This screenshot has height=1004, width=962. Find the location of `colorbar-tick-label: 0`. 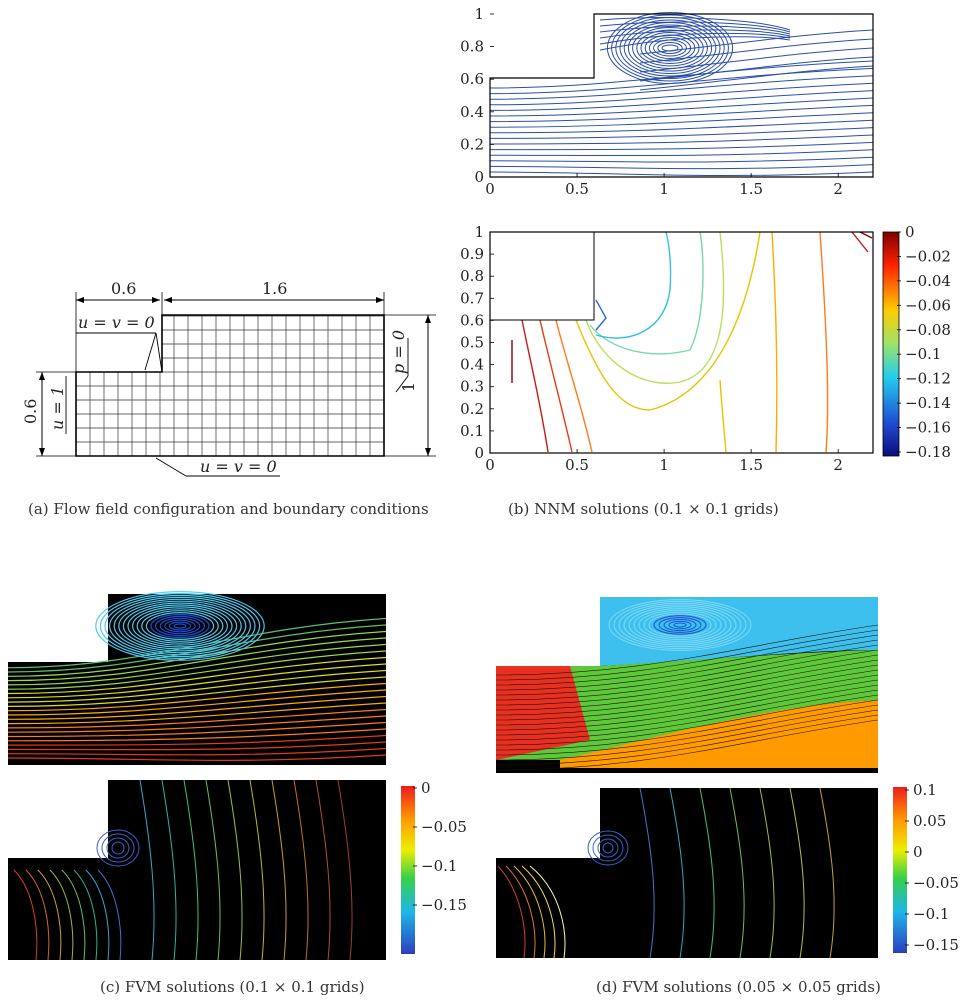

colorbar-tick-label: 0 is located at coordinates (426, 788).